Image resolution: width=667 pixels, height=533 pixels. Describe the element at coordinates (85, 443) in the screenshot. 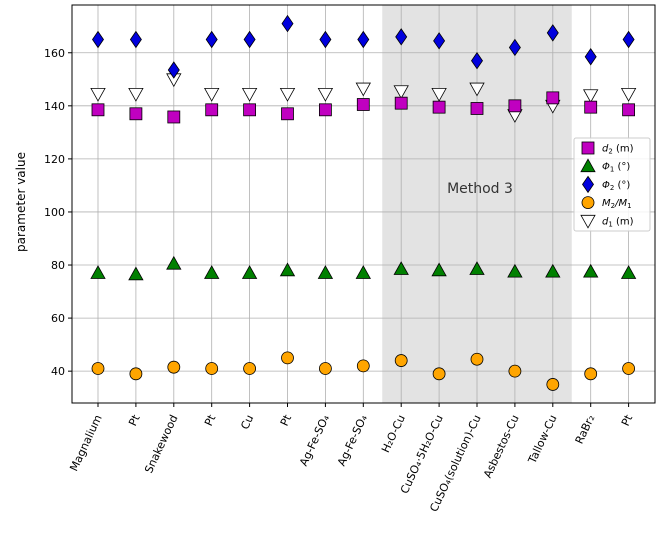

I see `x-tick-label: Magnalium` at that location.